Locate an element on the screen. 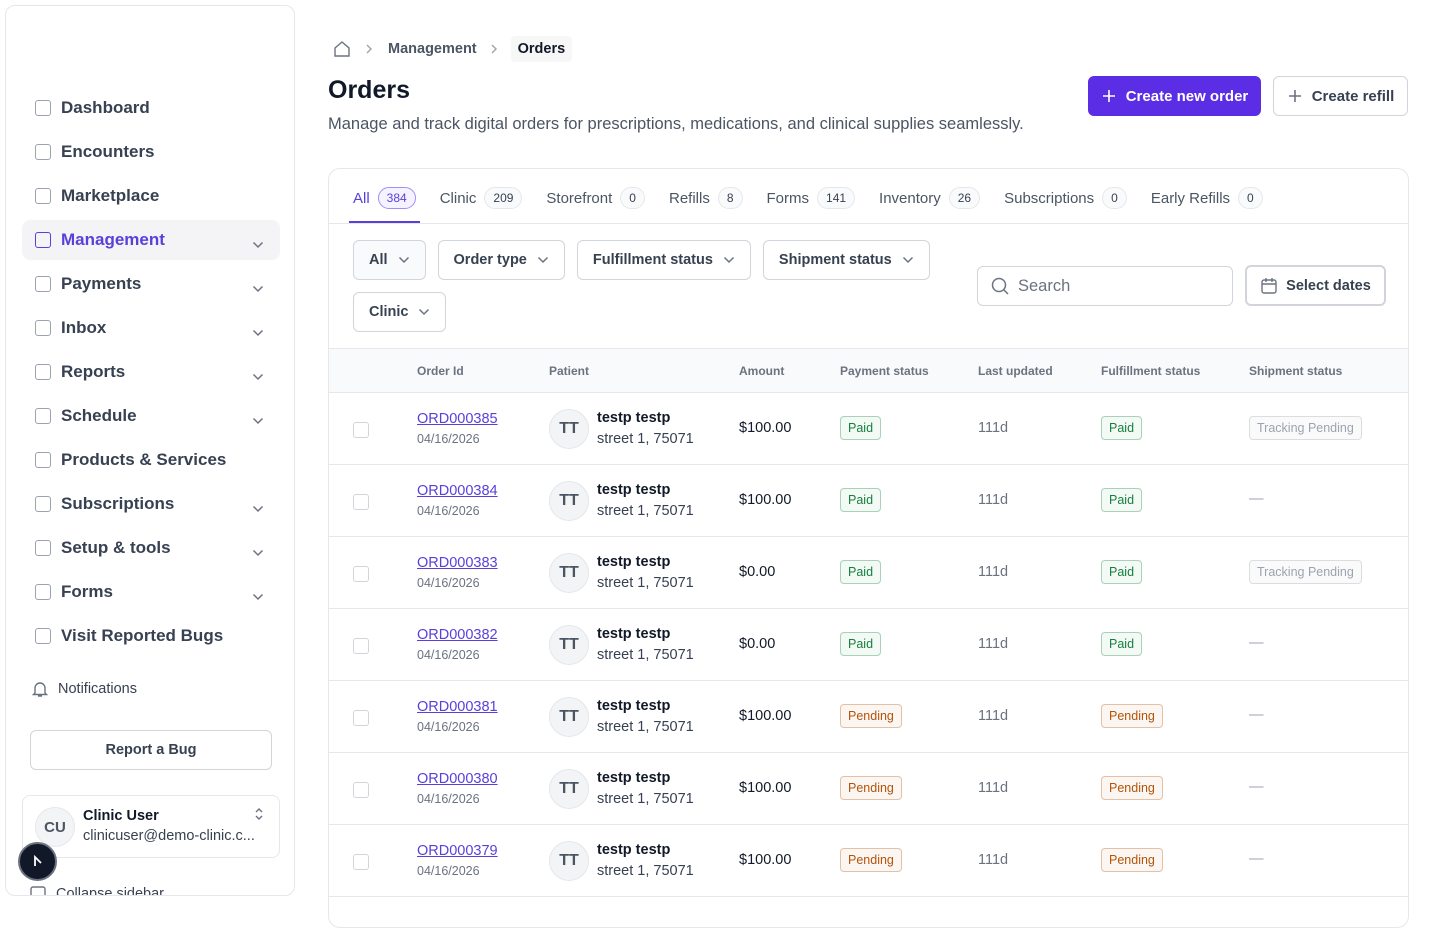  order-id-link: ORD000384 is located at coordinates (457, 491).